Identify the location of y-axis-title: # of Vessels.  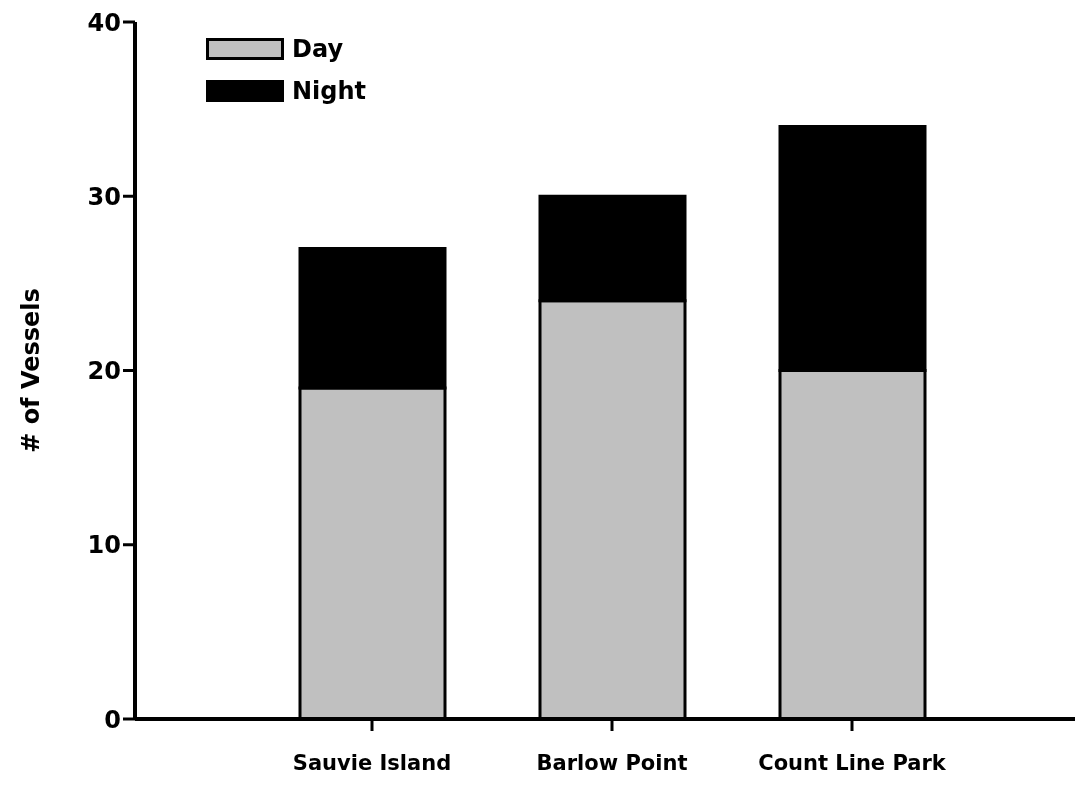
(30, 370).